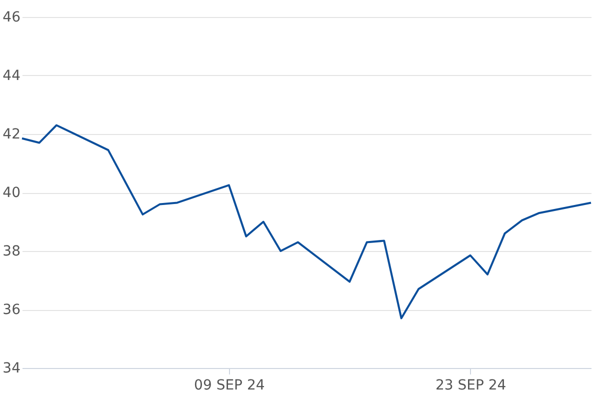 This screenshot has height=400, width=600. Describe the element at coordinates (11, 76) in the screenshot. I see `y-tick-label: 44` at that location.